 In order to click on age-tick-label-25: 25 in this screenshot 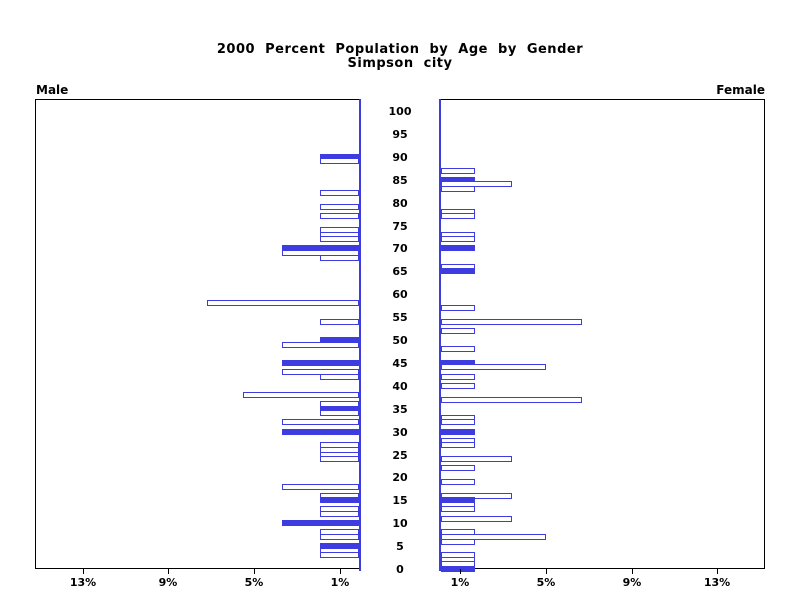, I will do `click(400, 455)`.